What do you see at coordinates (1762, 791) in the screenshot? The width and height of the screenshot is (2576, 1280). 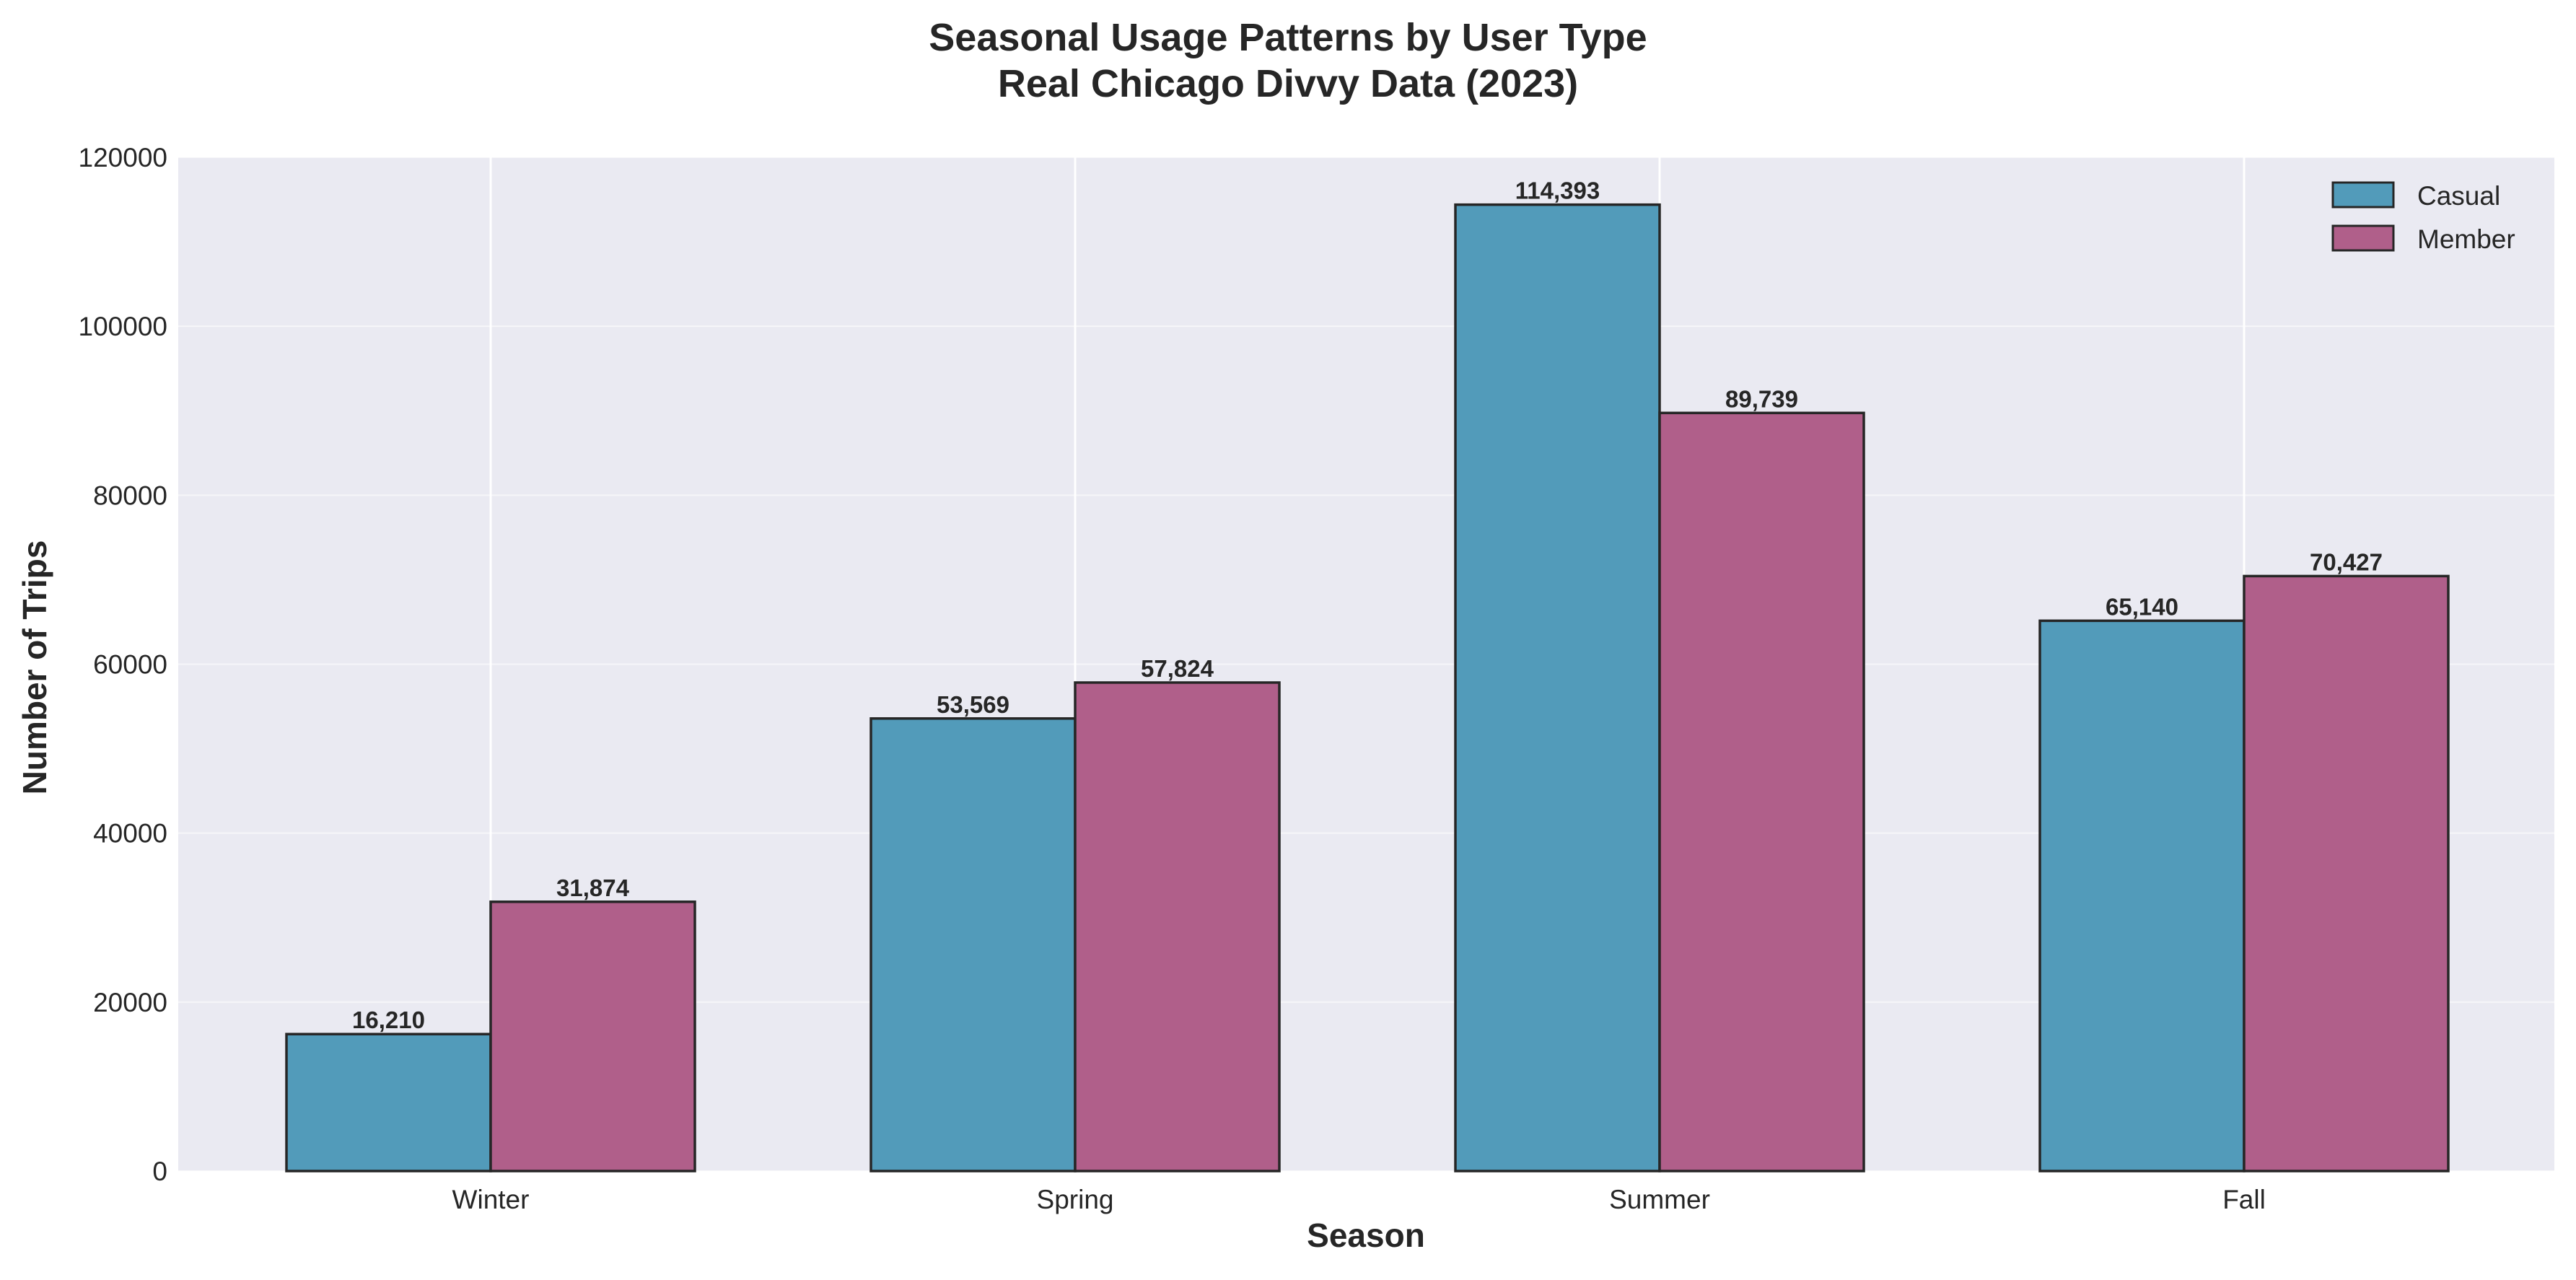 I see `bar-member-summer` at bounding box center [1762, 791].